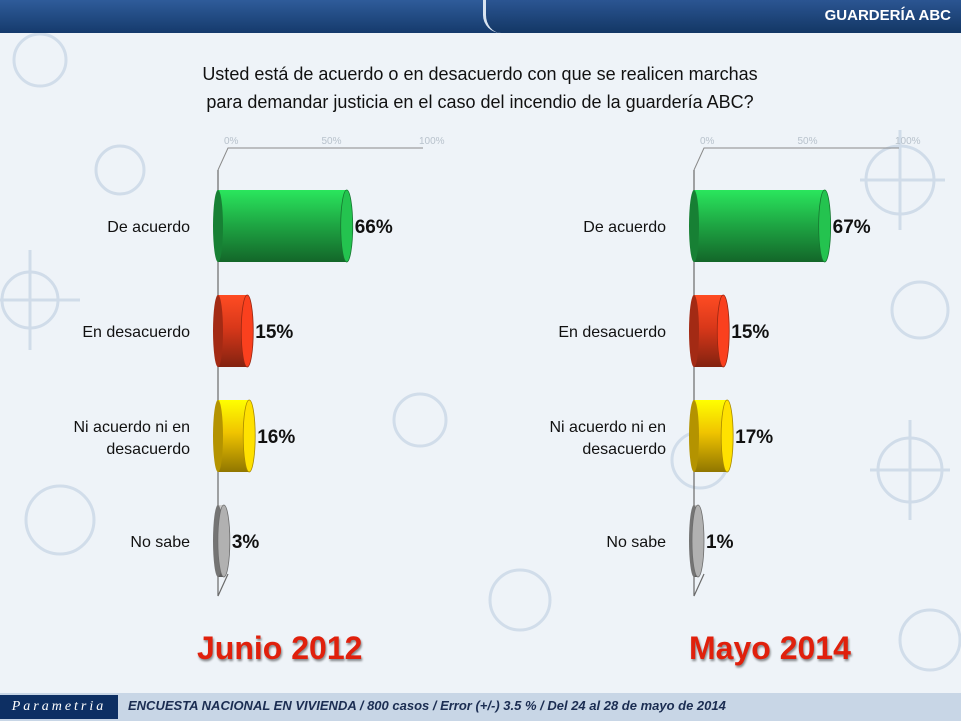  Describe the element at coordinates (754, 437) in the screenshot. I see `value-label: 17%` at that location.